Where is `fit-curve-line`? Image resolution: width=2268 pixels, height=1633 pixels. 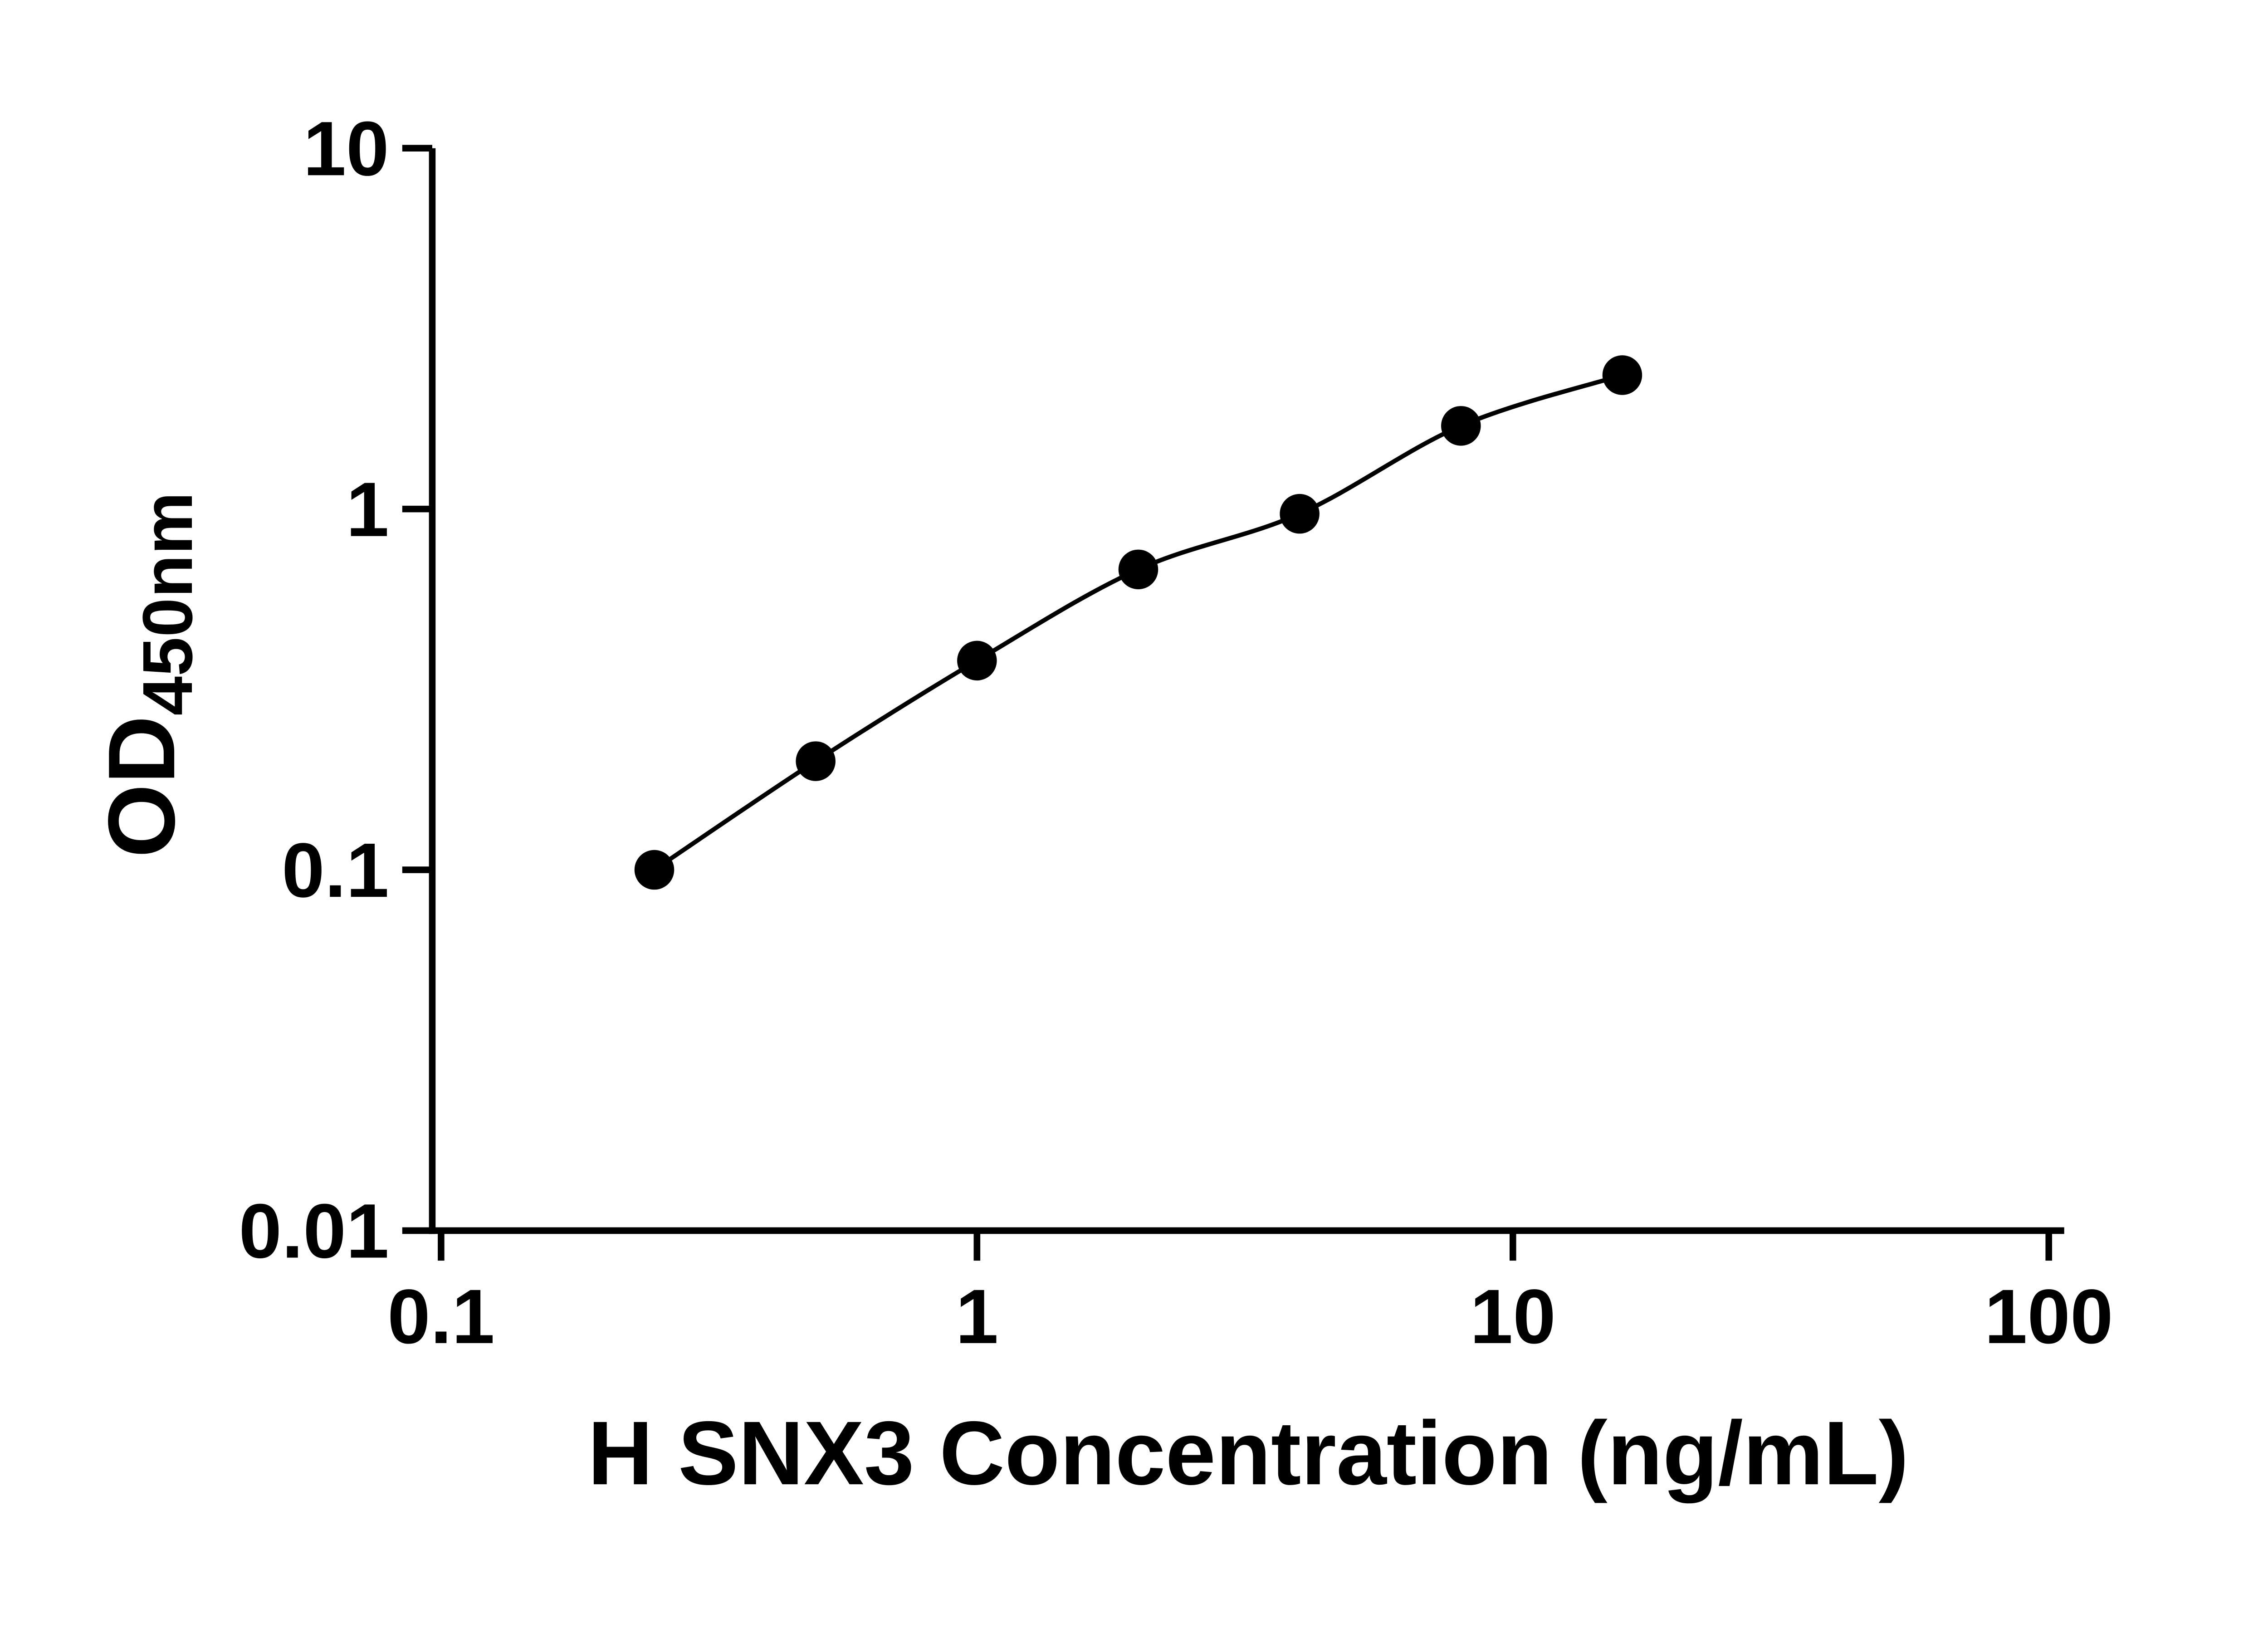 fit-curve-line is located at coordinates (1138, 622).